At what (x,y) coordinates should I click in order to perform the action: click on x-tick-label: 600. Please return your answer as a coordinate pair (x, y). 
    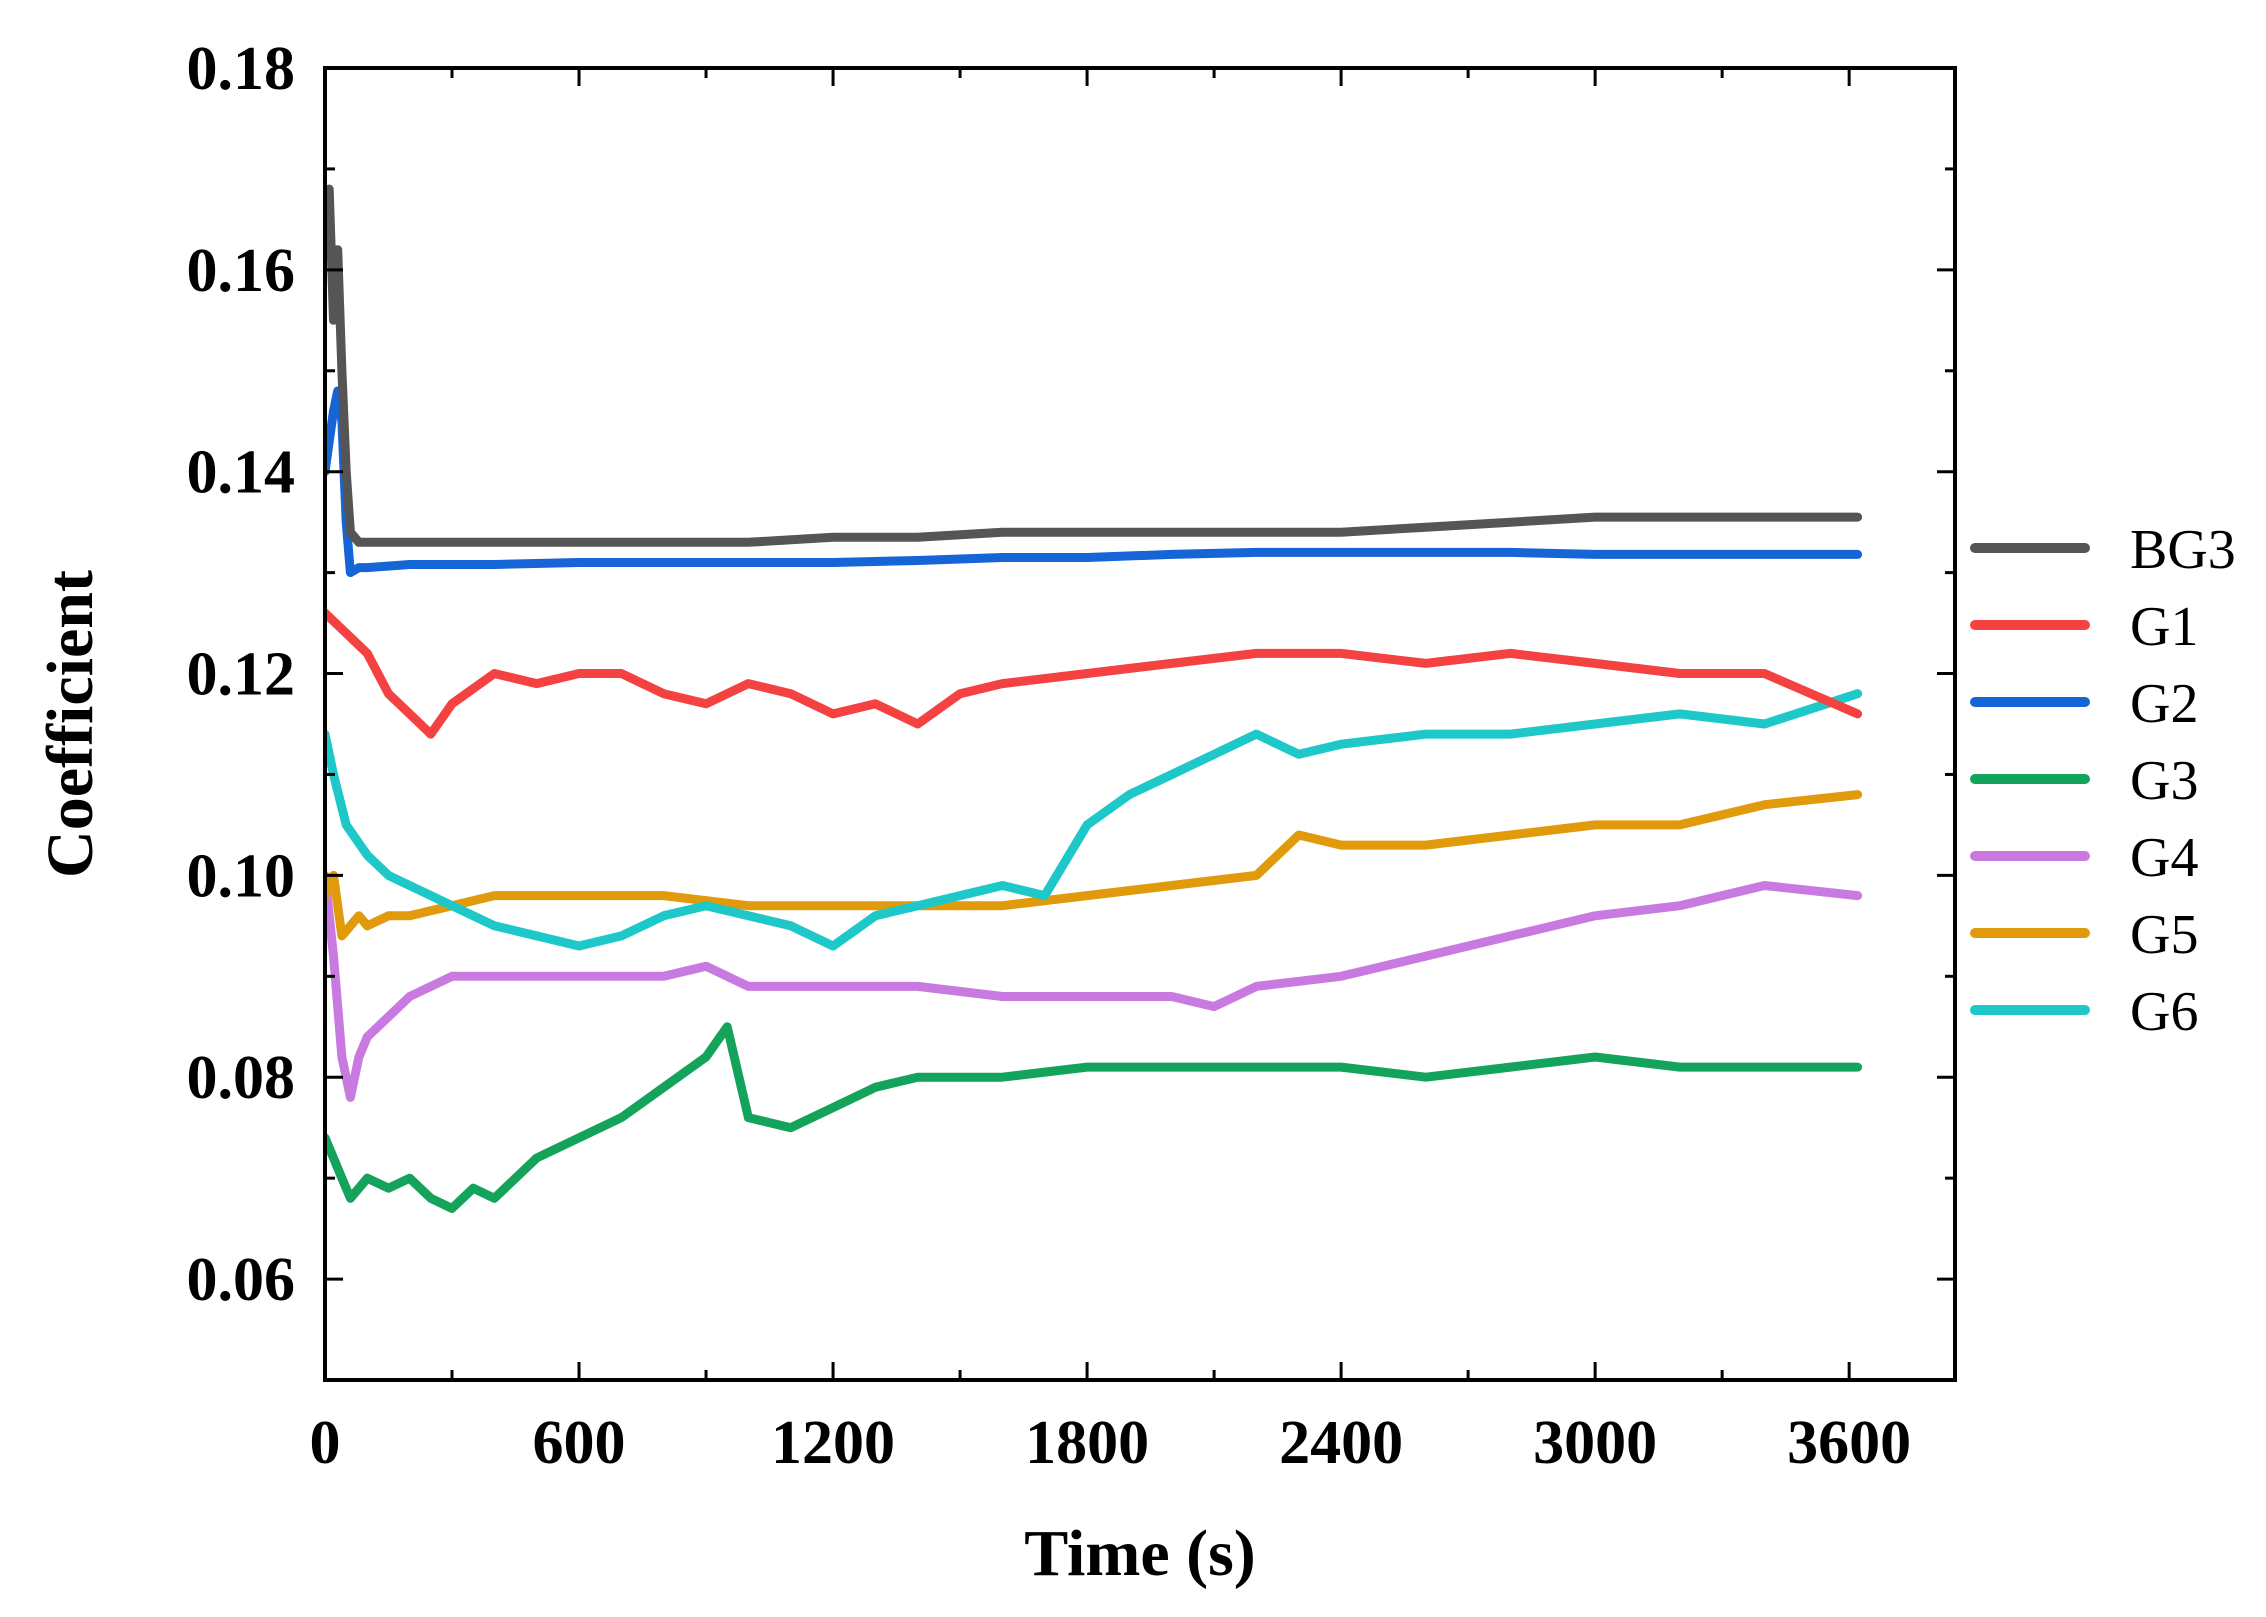
    Looking at the image, I should click on (579, 1443).